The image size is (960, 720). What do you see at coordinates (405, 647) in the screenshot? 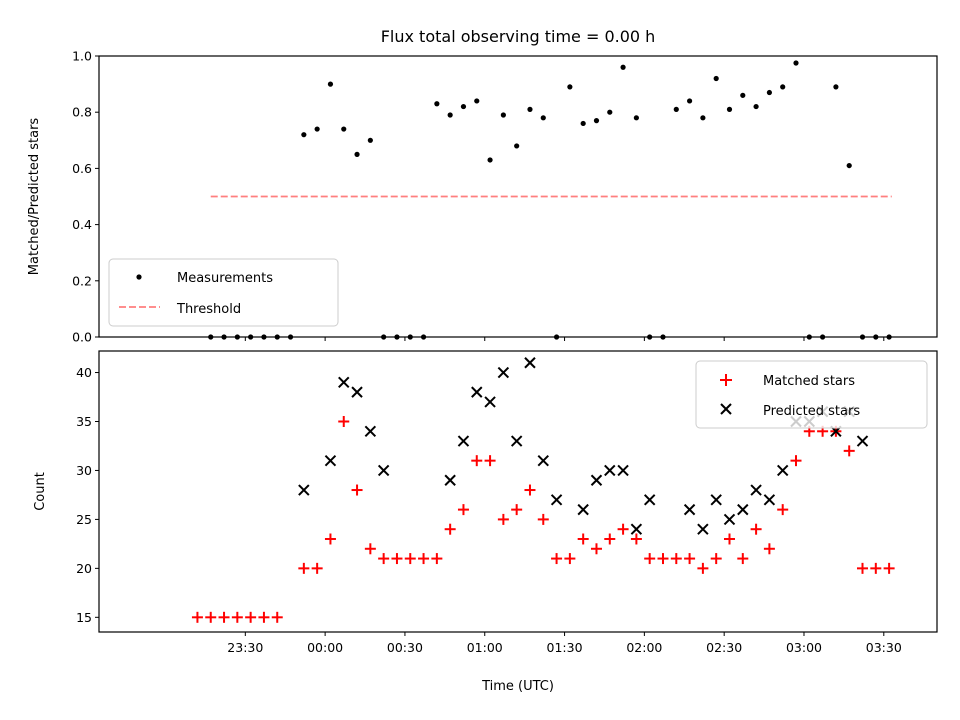
I see `x-tick-label: 00:30` at bounding box center [405, 647].